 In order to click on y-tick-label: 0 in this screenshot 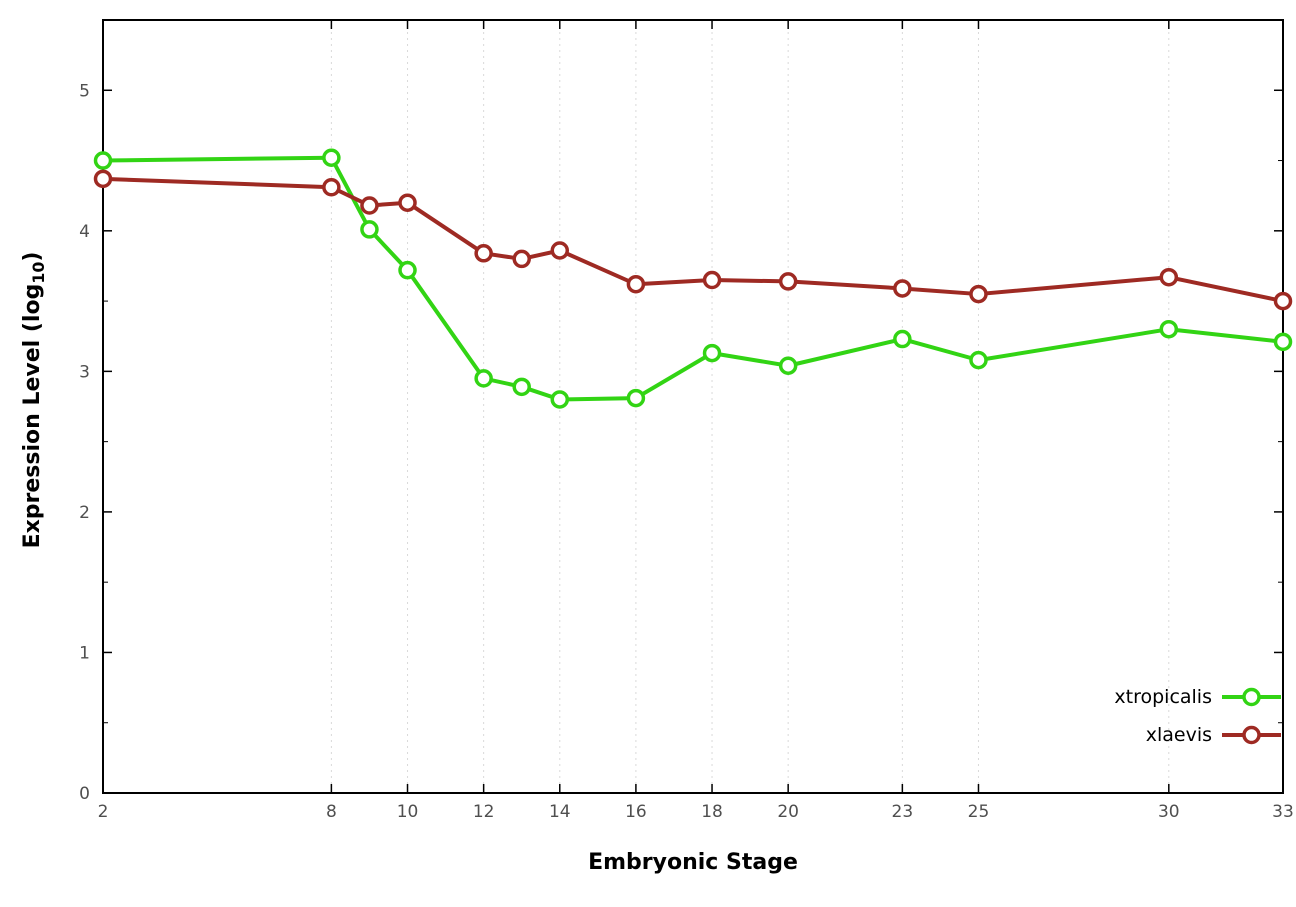, I will do `click(84, 794)`.